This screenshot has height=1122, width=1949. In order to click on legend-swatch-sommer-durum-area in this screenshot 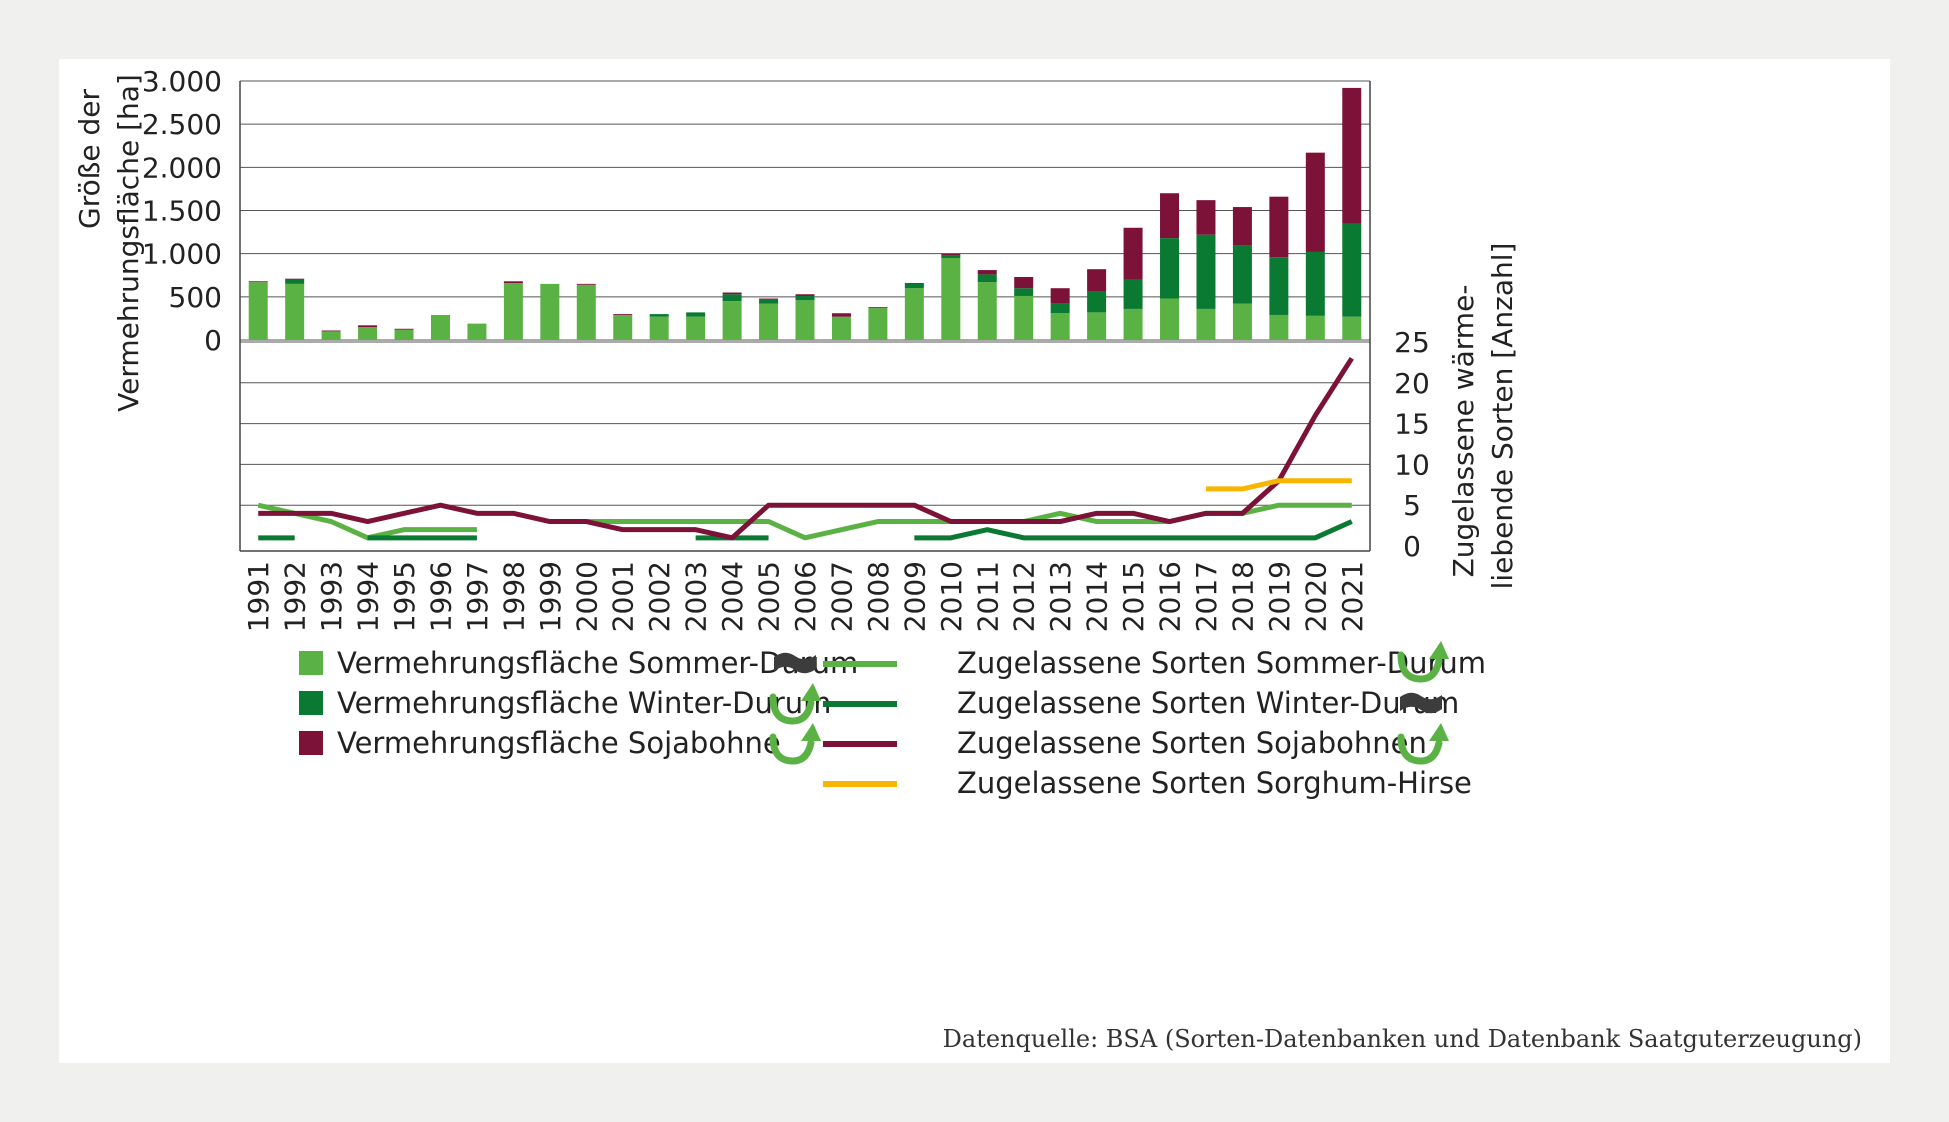, I will do `click(311, 663)`.